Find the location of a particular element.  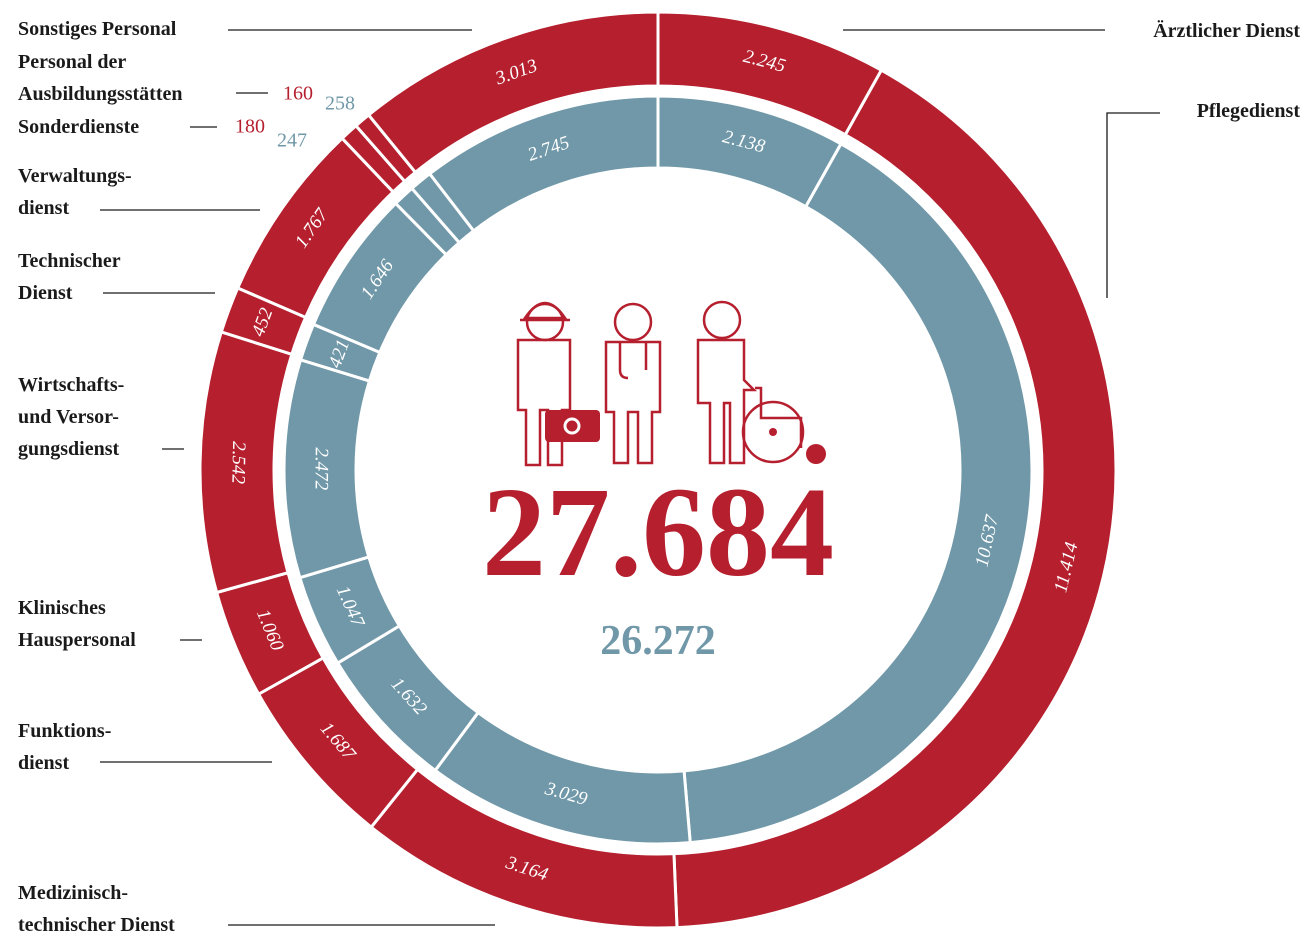

category-label: Hauspersonal is located at coordinates (77, 640).